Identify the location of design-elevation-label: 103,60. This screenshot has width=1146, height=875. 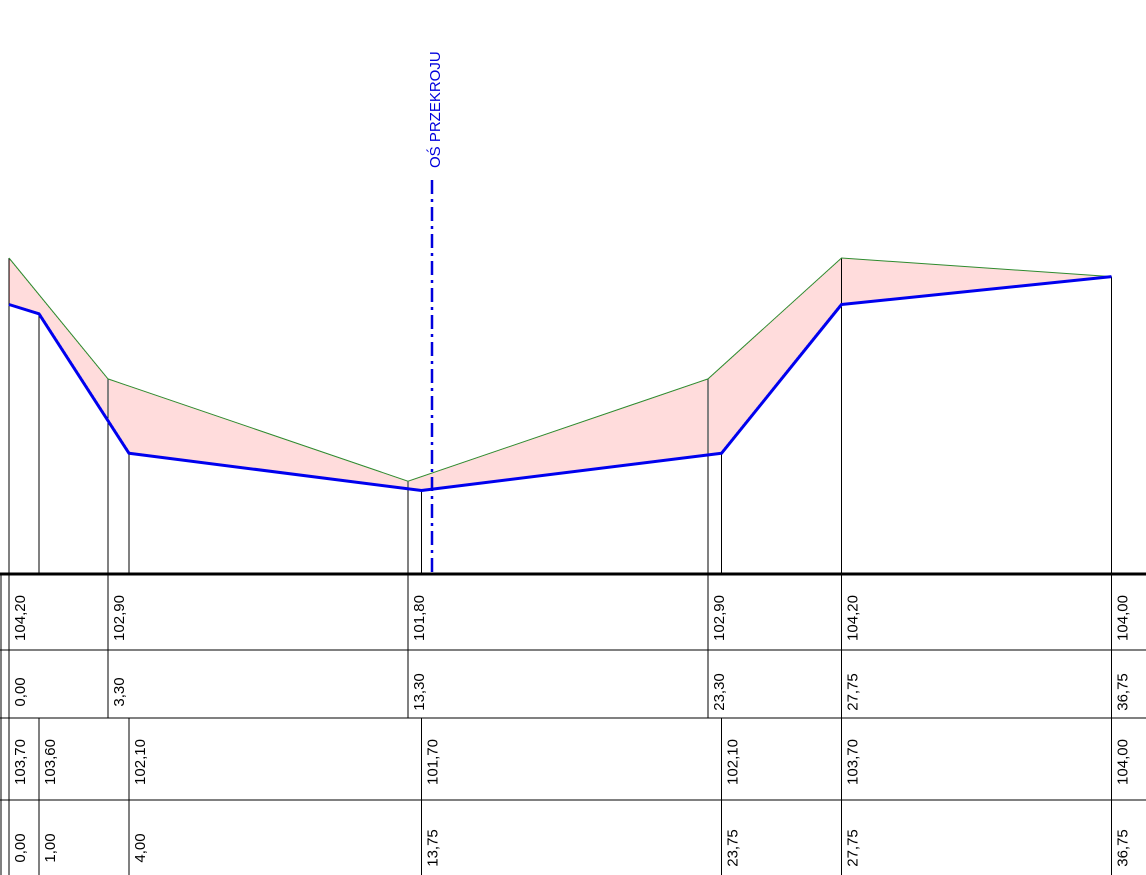
(50, 762).